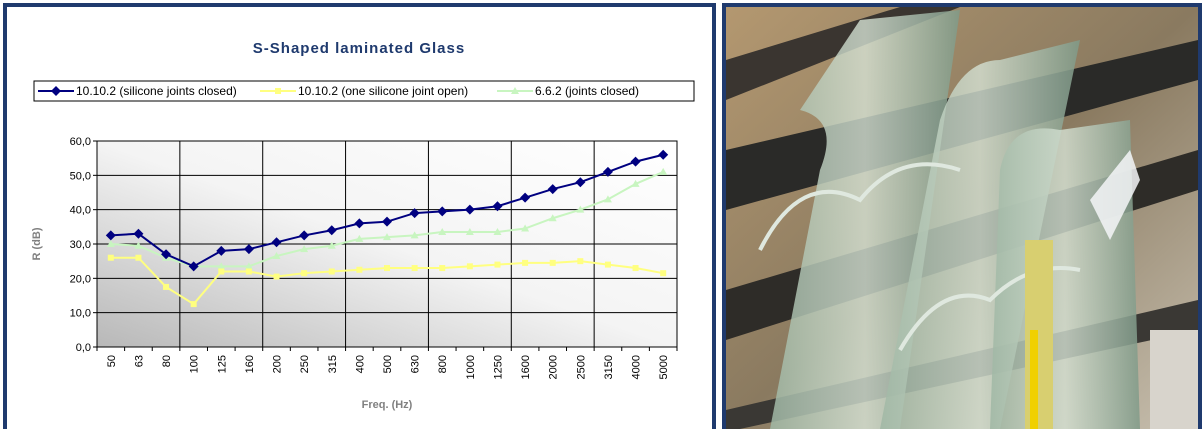 This screenshot has height=434, width=1203. What do you see at coordinates (83, 348) in the screenshot?
I see `y-tick-label: 0,0` at bounding box center [83, 348].